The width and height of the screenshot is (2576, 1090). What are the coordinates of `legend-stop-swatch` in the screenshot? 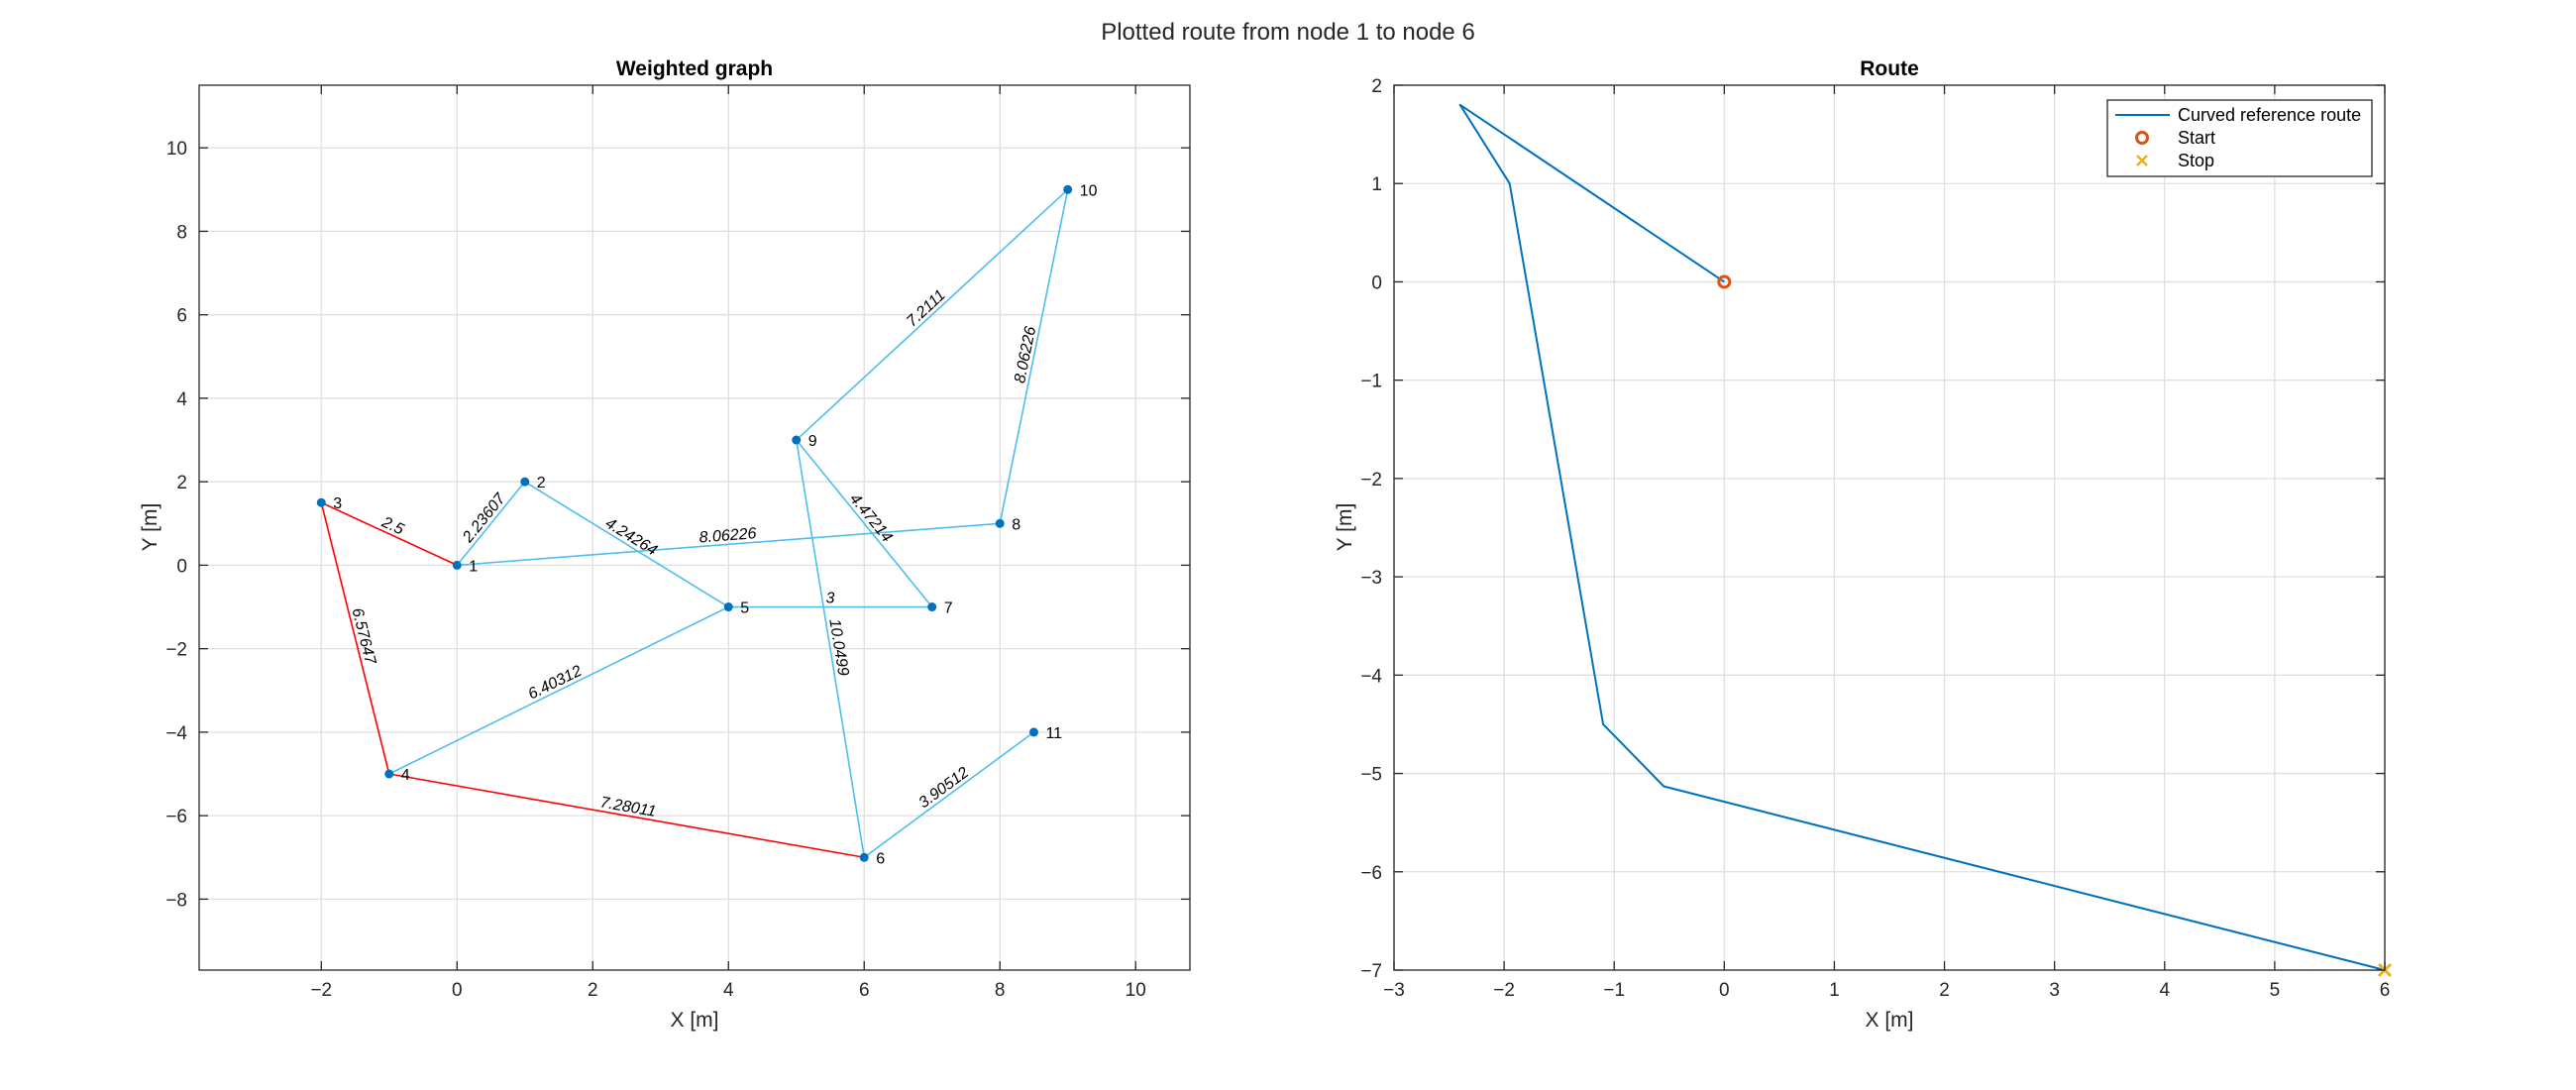 It's located at (2142, 160).